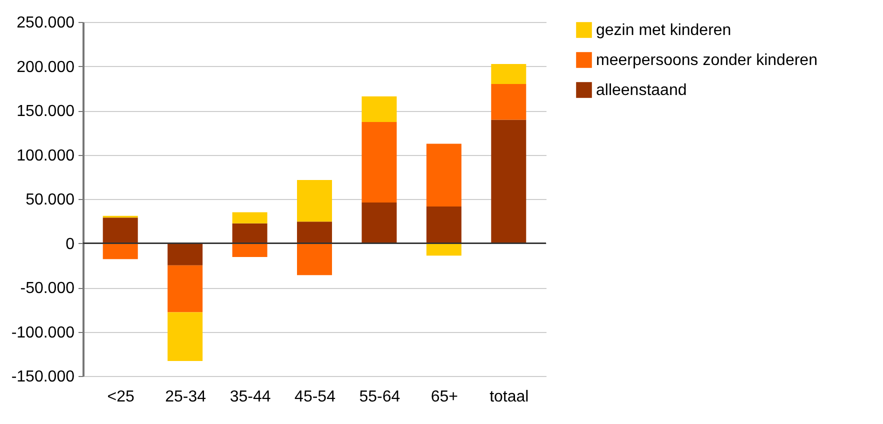 This screenshot has height=424, width=883. I want to click on y-tick-label: 0, so click(70, 244).